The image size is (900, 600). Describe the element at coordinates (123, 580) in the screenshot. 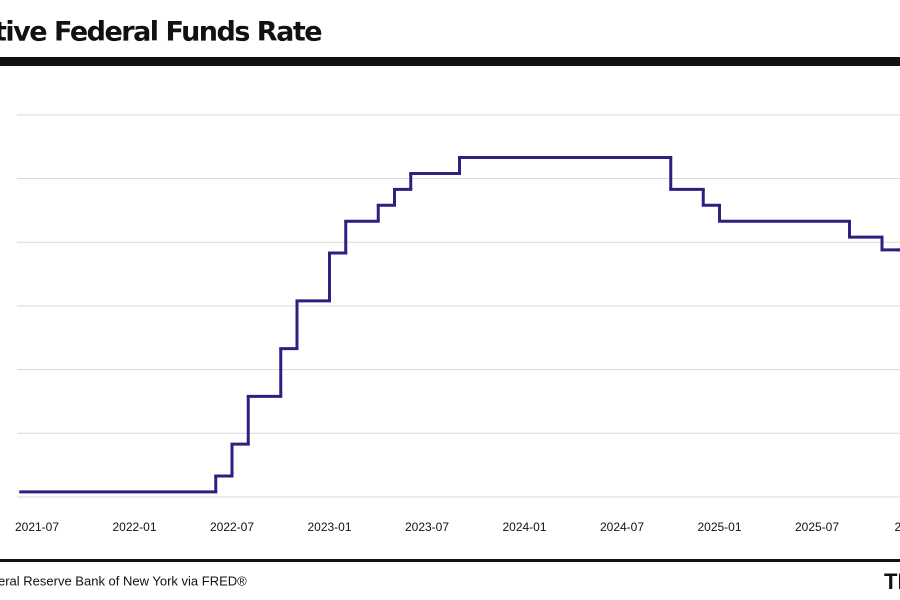

I see `source: eral Reserve Bank of New York via FRED®` at that location.